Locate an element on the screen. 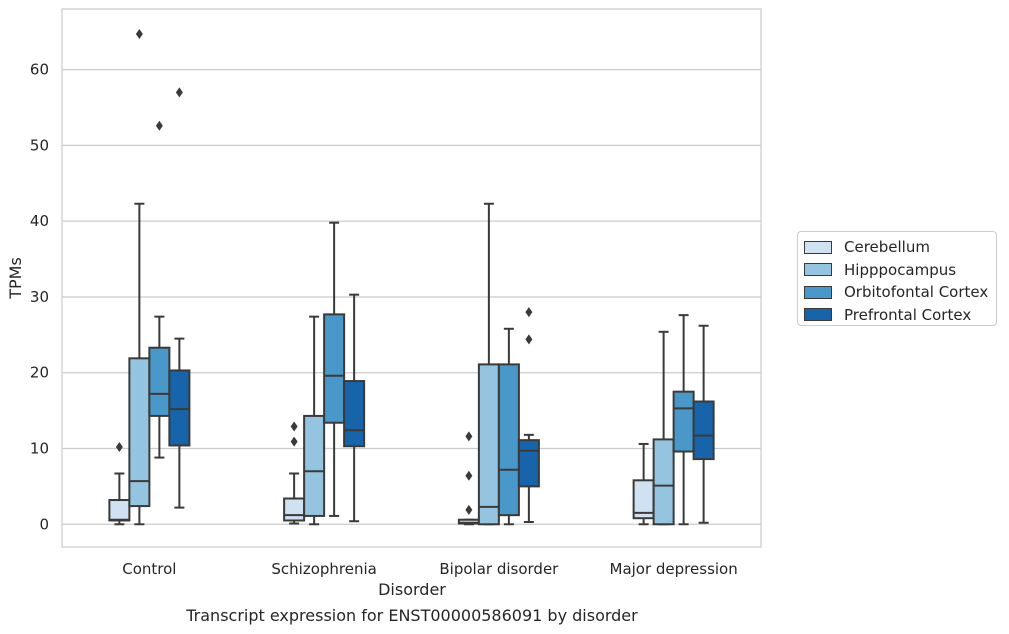  legend-item-cerebellum: Cerebellum is located at coordinates (897, 247).